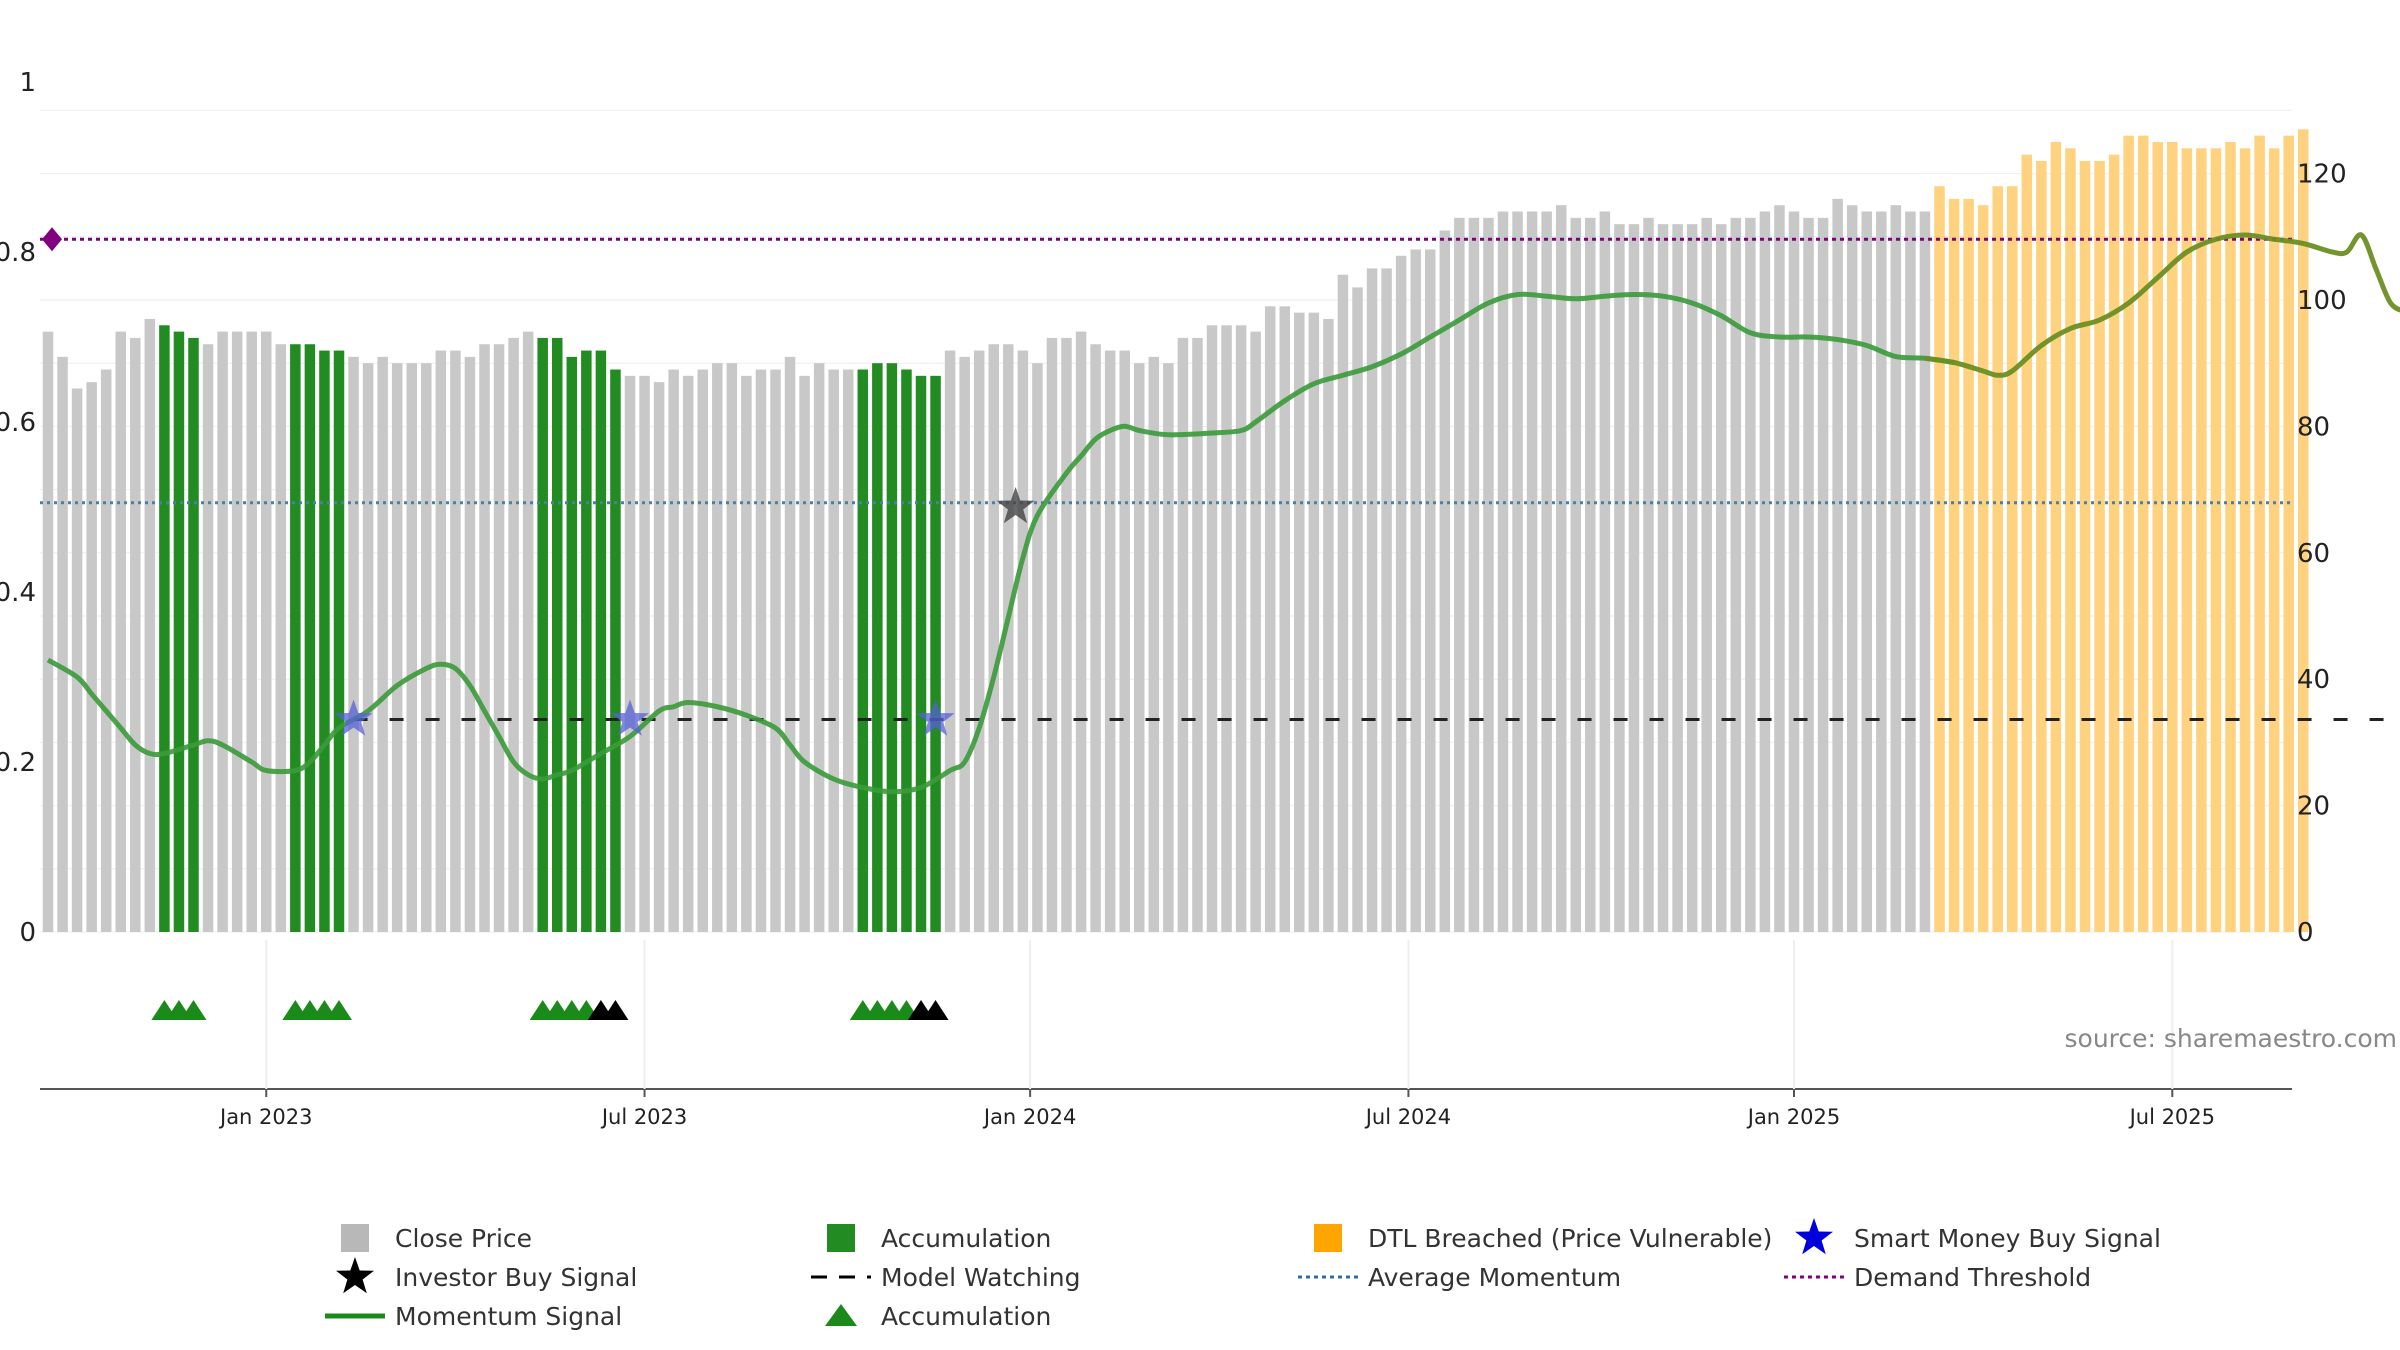  I want to click on legend-label: Average Momentum, so click(1494, 1277).